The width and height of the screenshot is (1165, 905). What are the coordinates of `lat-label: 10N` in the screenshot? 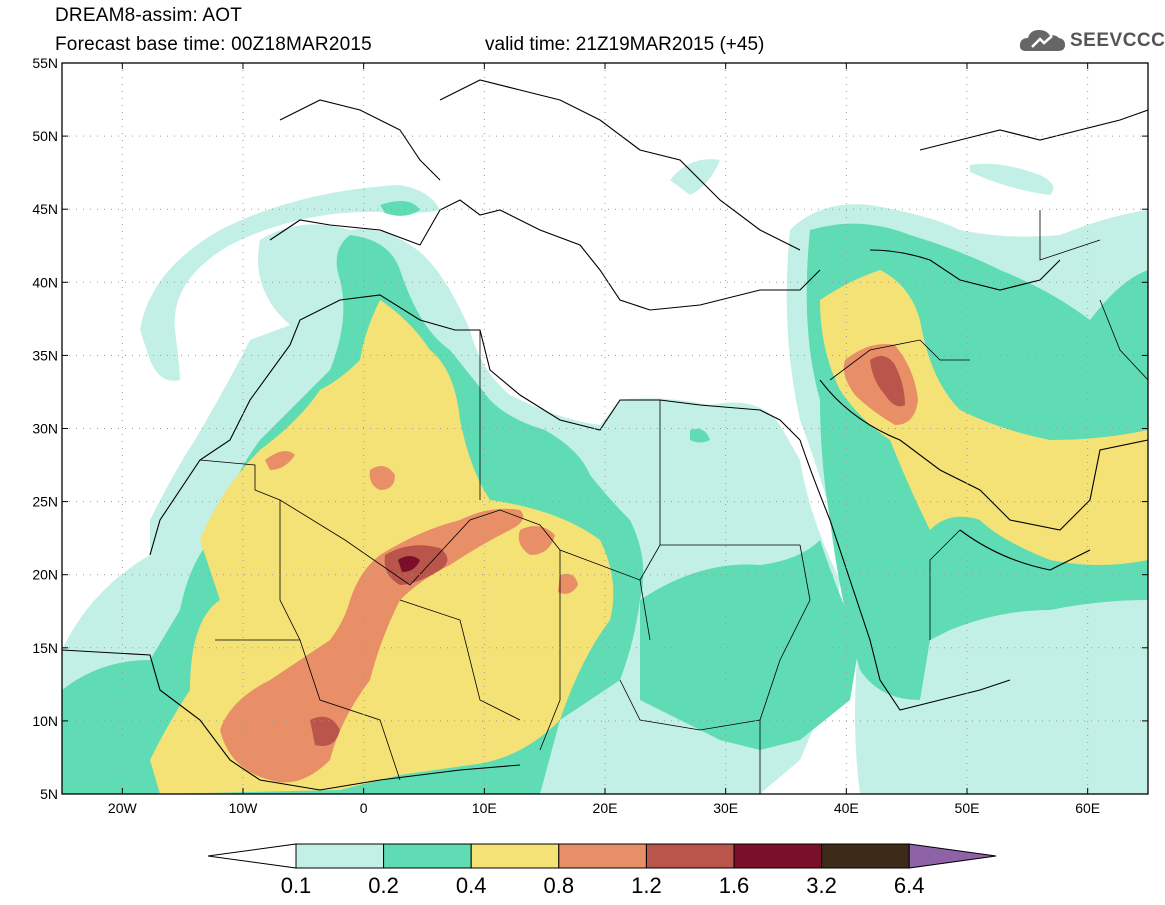 It's located at (45, 721).